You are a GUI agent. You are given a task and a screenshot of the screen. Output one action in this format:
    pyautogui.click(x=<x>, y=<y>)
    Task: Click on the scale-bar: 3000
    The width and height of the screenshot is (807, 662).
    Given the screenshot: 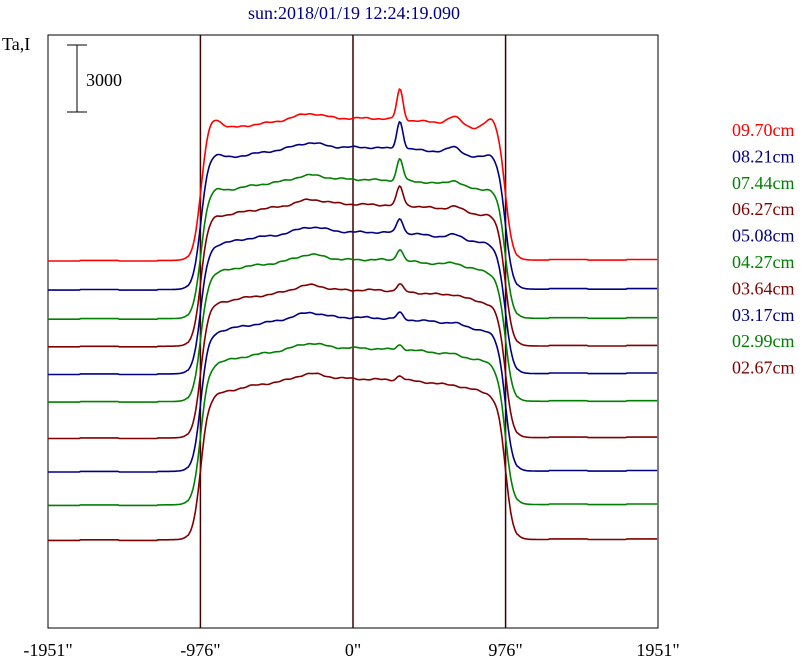 What is the action you would take?
    pyautogui.click(x=94, y=78)
    